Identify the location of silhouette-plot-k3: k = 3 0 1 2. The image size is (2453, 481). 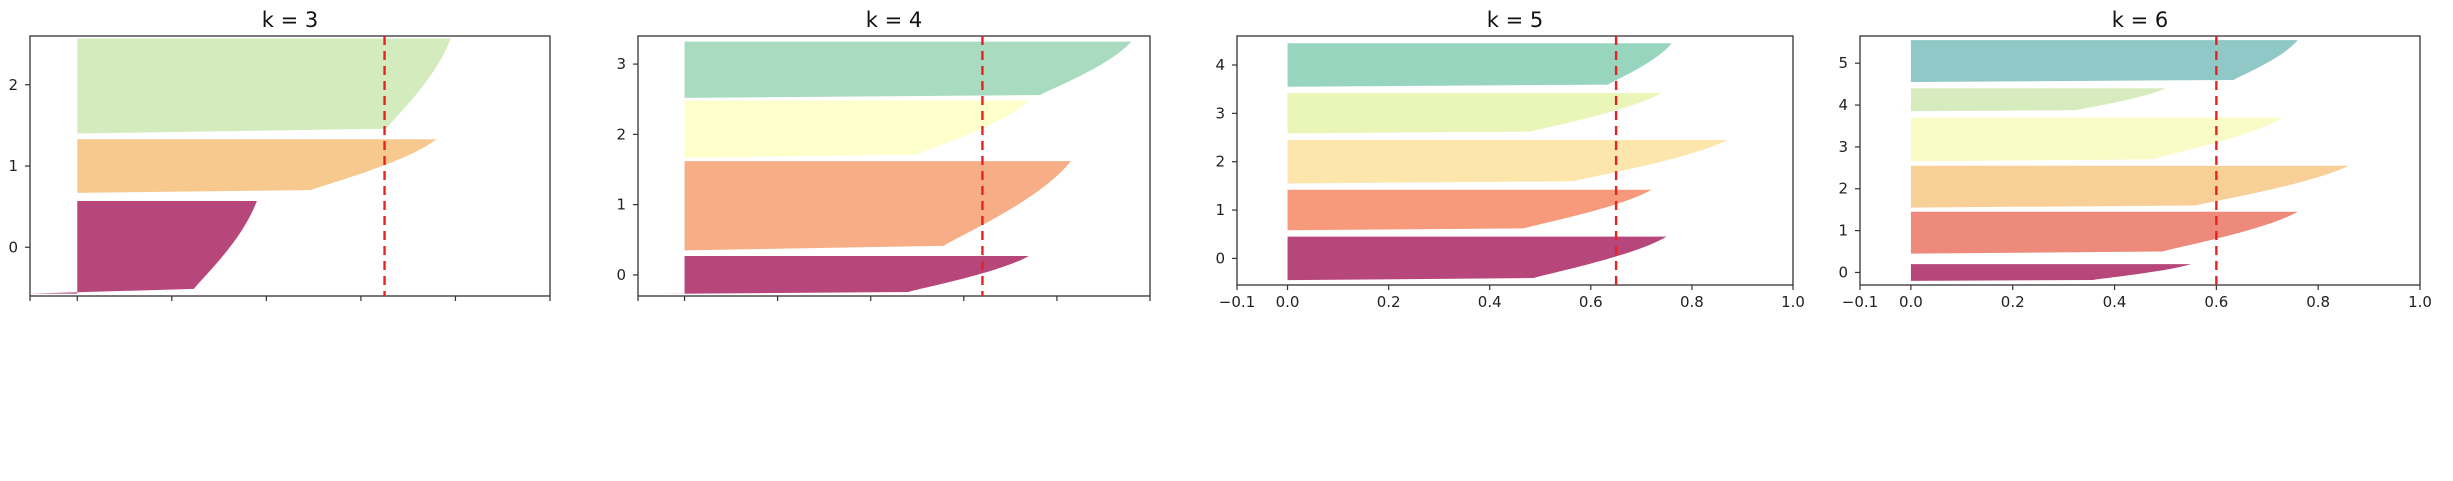
(279, 154).